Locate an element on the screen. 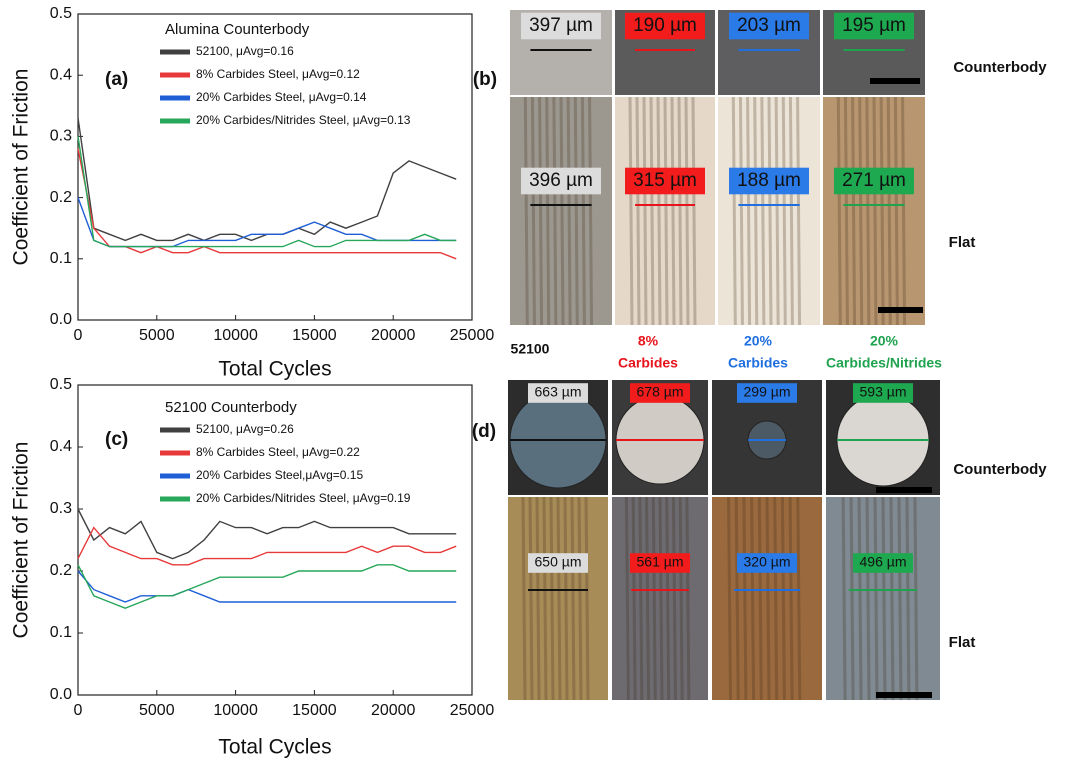  measure-label: 299 µm is located at coordinates (767, 392).